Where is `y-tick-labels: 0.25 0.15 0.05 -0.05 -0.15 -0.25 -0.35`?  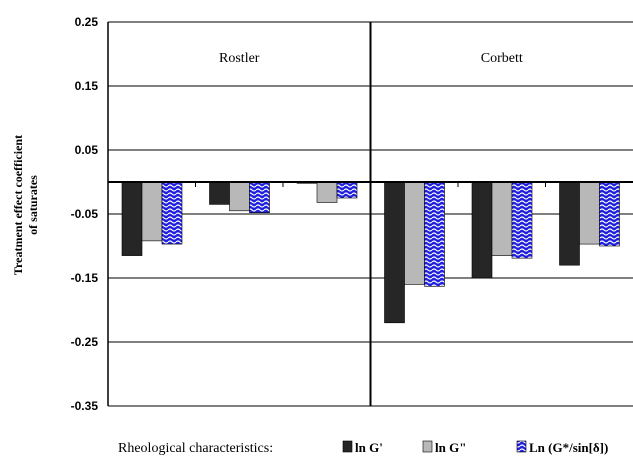 y-tick-labels: 0.25 0.15 0.05 -0.05 -0.15 -0.25 -0.35 is located at coordinates (85, 214).